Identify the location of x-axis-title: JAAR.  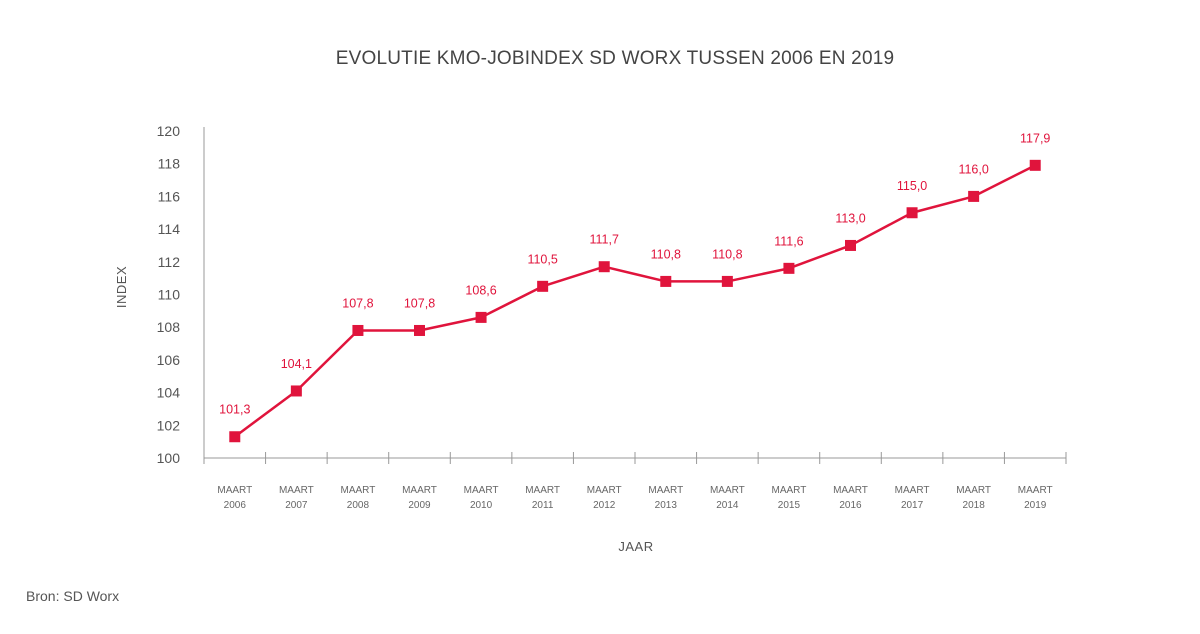
(635, 546).